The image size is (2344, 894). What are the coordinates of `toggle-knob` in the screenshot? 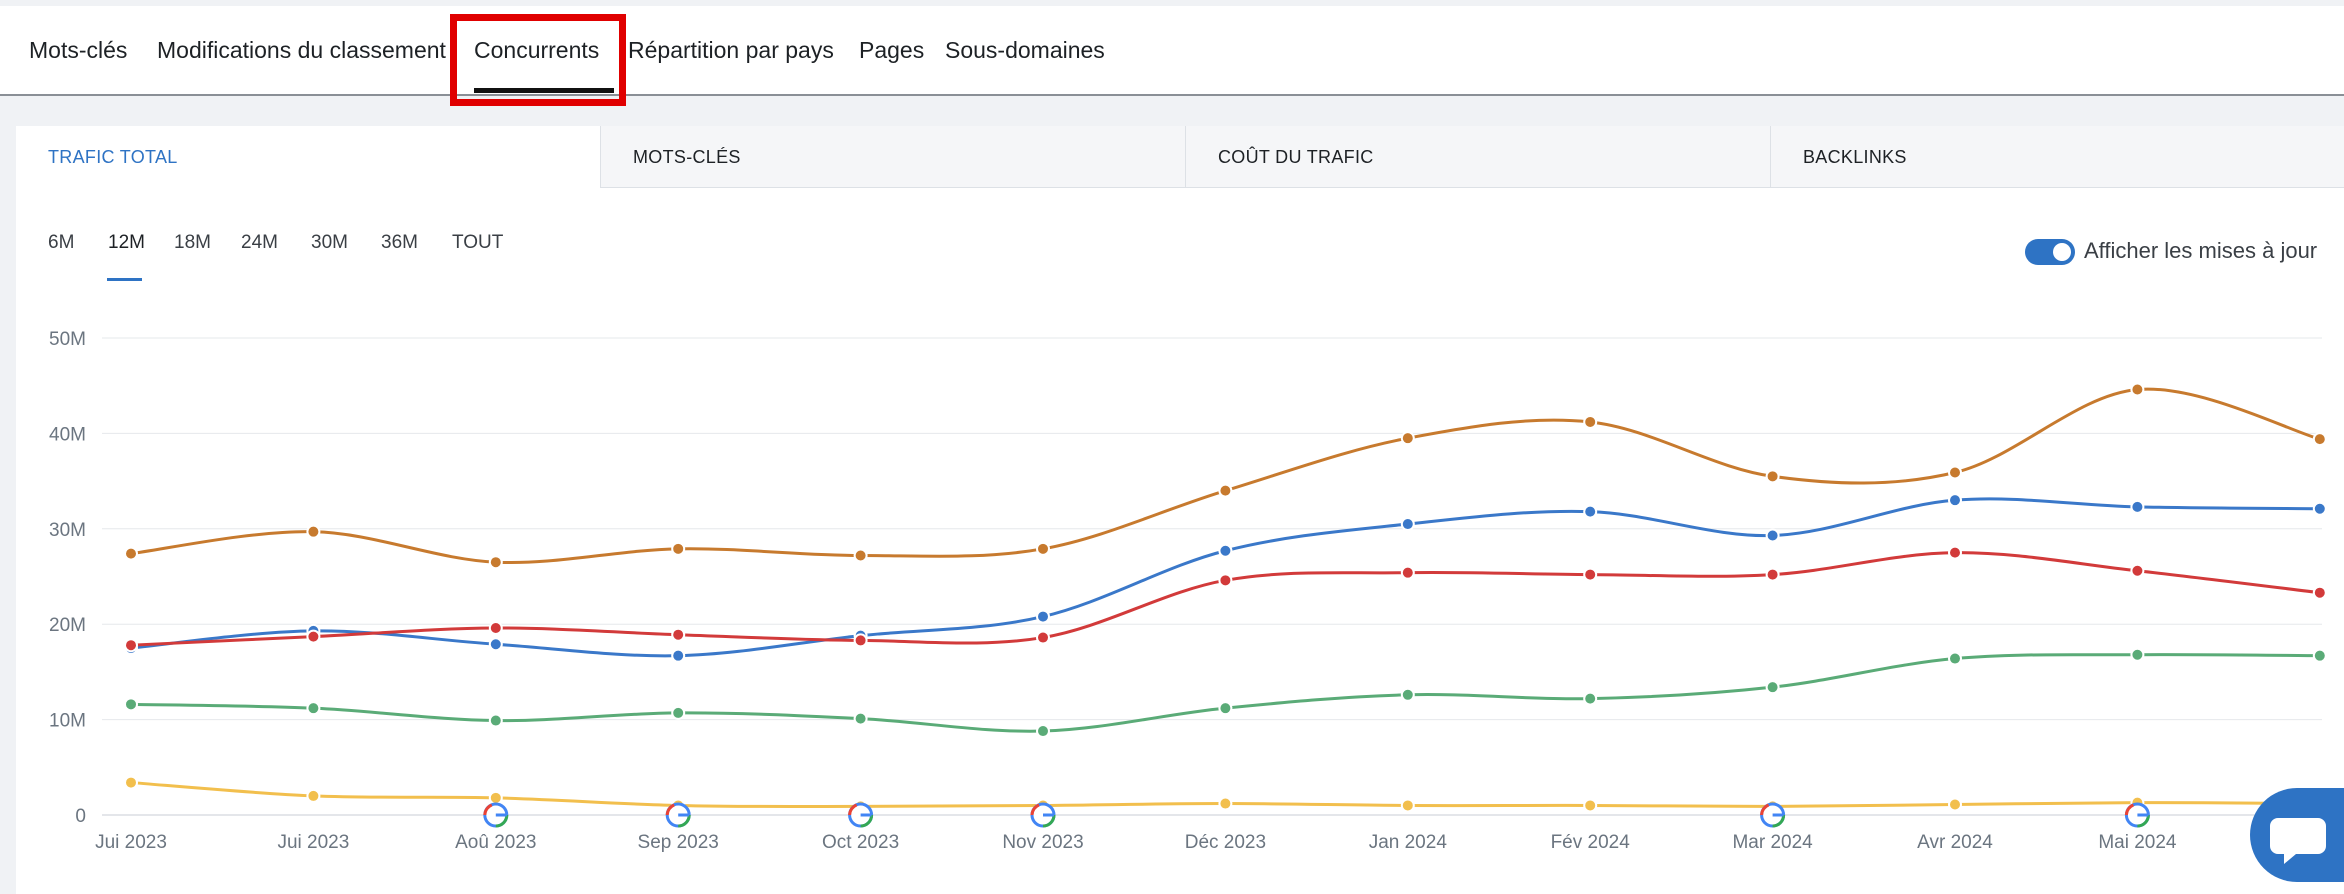 It's located at (2062, 252).